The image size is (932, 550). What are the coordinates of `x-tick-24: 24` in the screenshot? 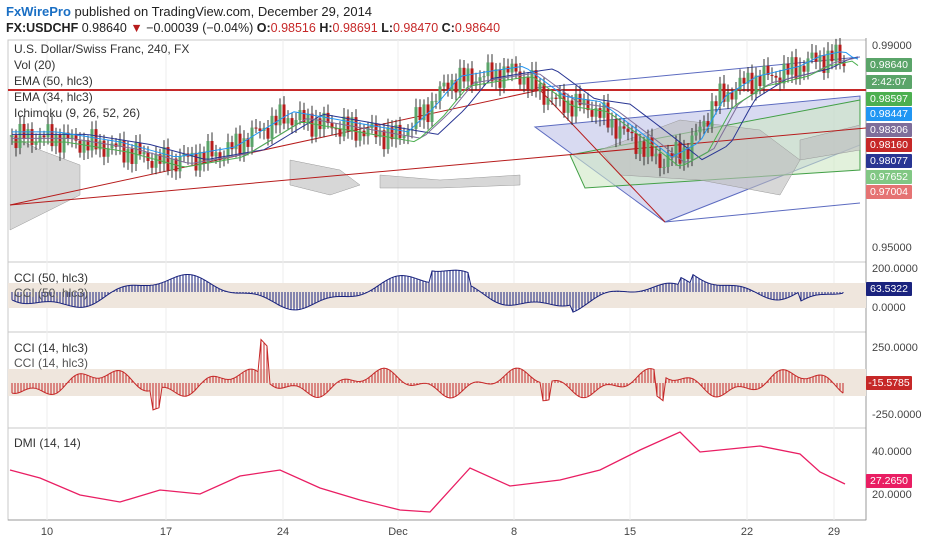 It's located at (283, 532).